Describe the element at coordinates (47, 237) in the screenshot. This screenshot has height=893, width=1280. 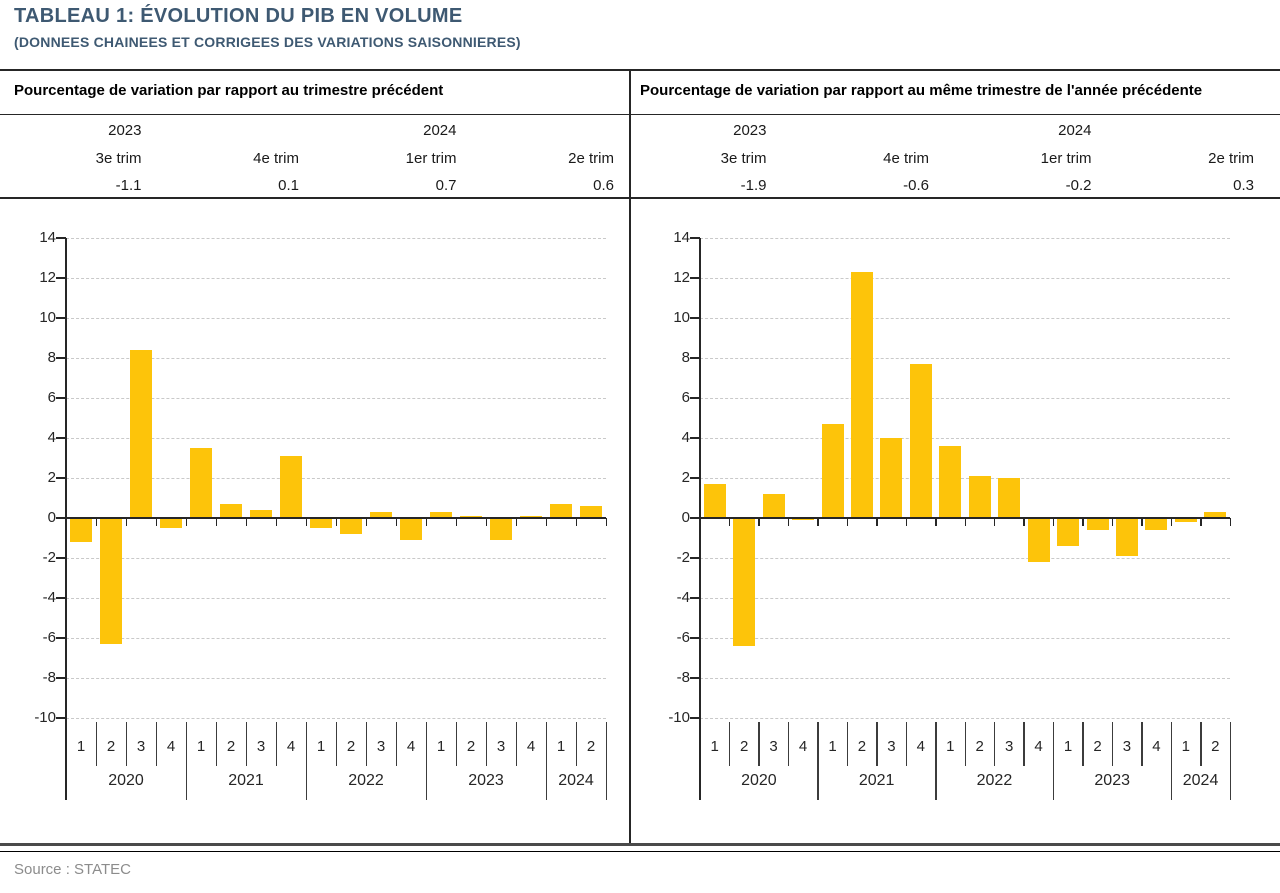
I see `y-axis-label: 14` at that location.